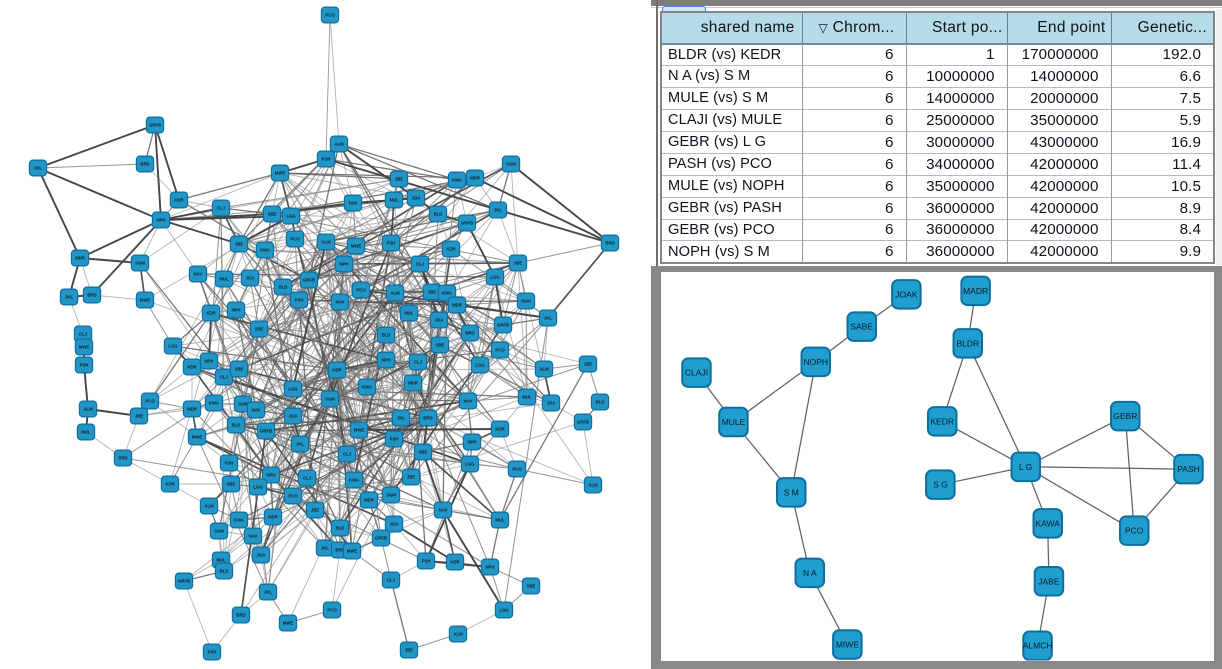 Image resolution: width=1222 pixels, height=669 pixels. I want to click on svg-text: MULE, so click(734, 422).